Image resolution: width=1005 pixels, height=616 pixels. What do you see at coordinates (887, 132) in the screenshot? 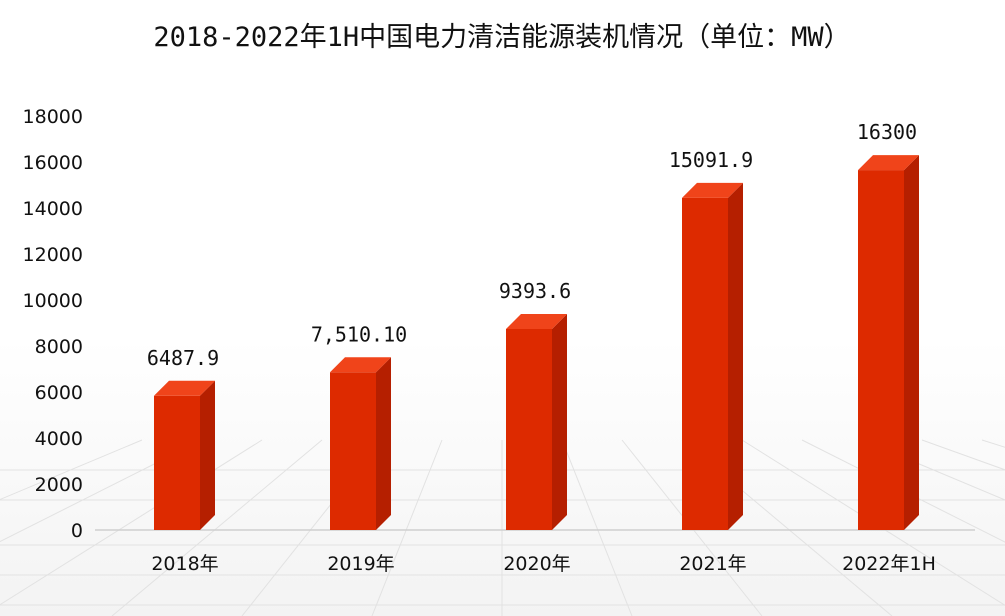
I see `data-label: 16300` at bounding box center [887, 132].